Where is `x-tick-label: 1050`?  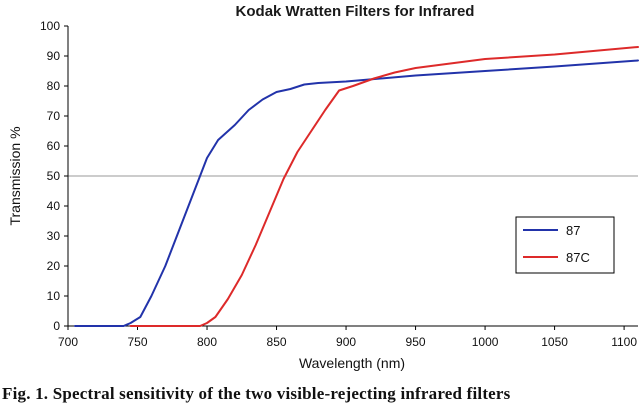 x-tick-label: 1050 is located at coordinates (554, 342).